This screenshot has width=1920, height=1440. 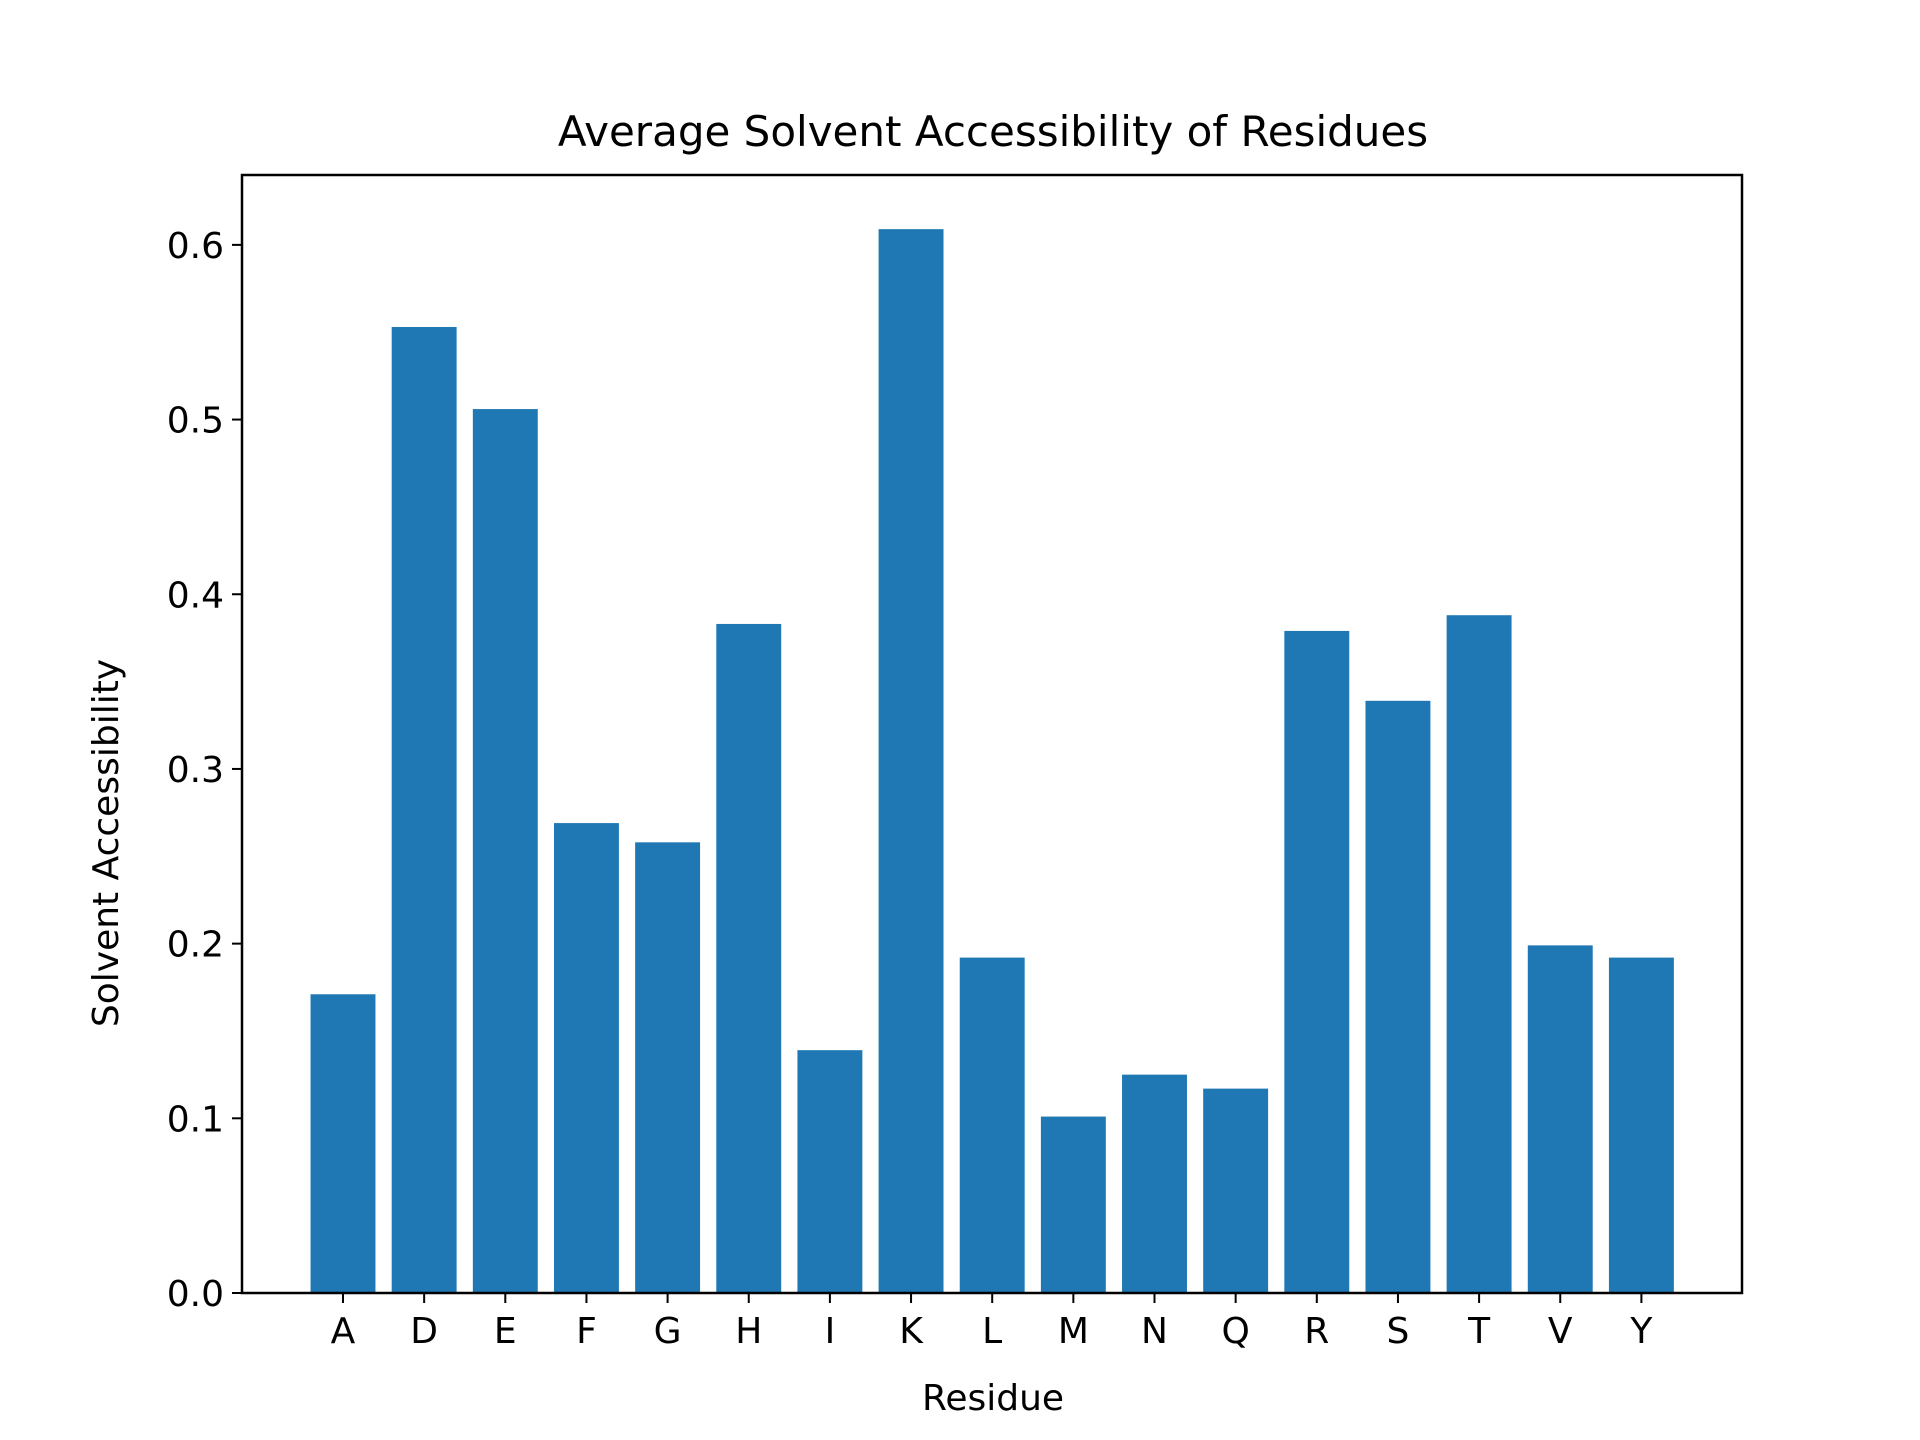 What do you see at coordinates (1641, 1125) in the screenshot?
I see `bar-Y` at bounding box center [1641, 1125].